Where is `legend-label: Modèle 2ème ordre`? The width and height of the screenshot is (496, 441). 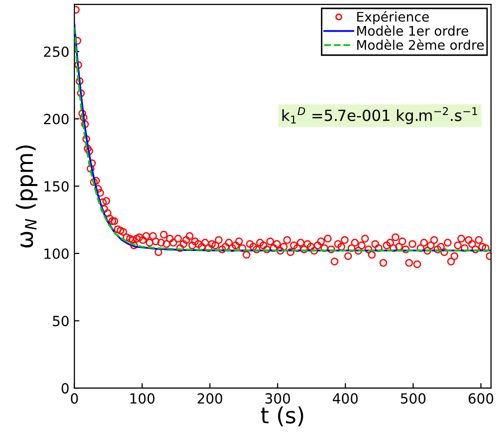
legend-label: Modèle 2ème ordre is located at coordinates (420, 44).